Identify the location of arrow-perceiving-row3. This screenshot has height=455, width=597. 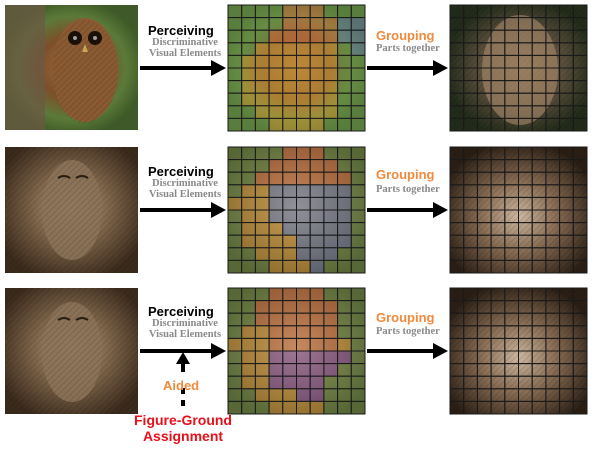
(183, 351).